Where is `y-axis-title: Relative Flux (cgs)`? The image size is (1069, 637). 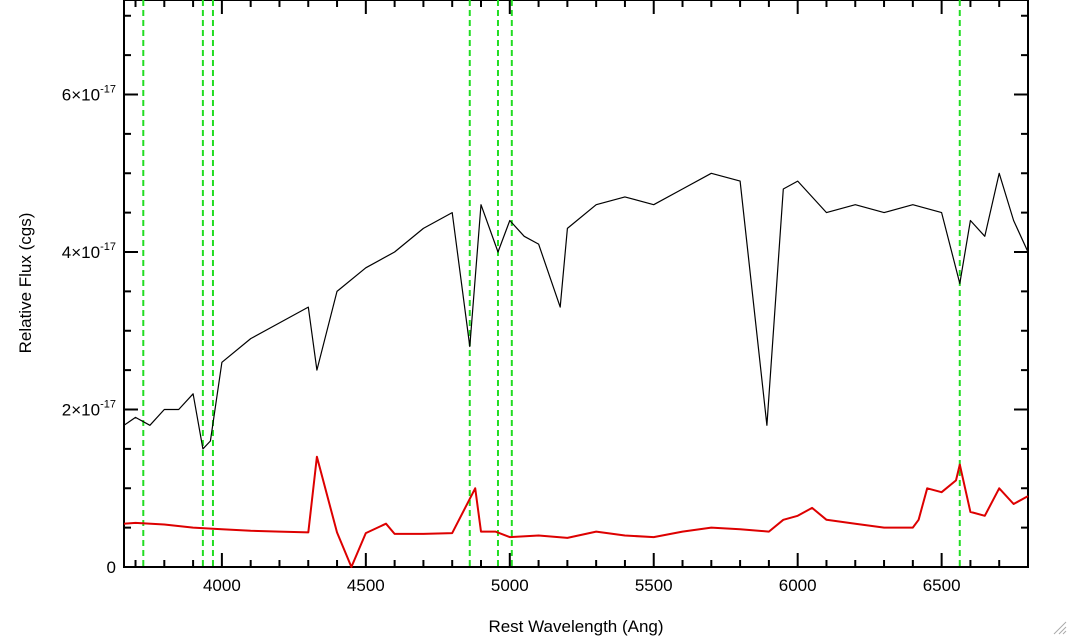 y-axis-title: Relative Flux (cgs) is located at coordinates (25, 283).